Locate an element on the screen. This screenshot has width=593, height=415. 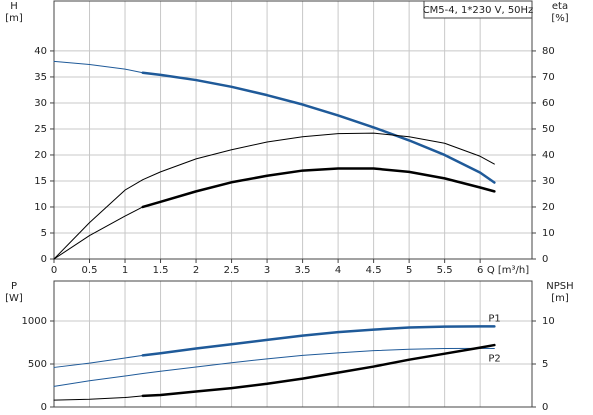
x-tick-label: 0 is located at coordinates (54, 270).